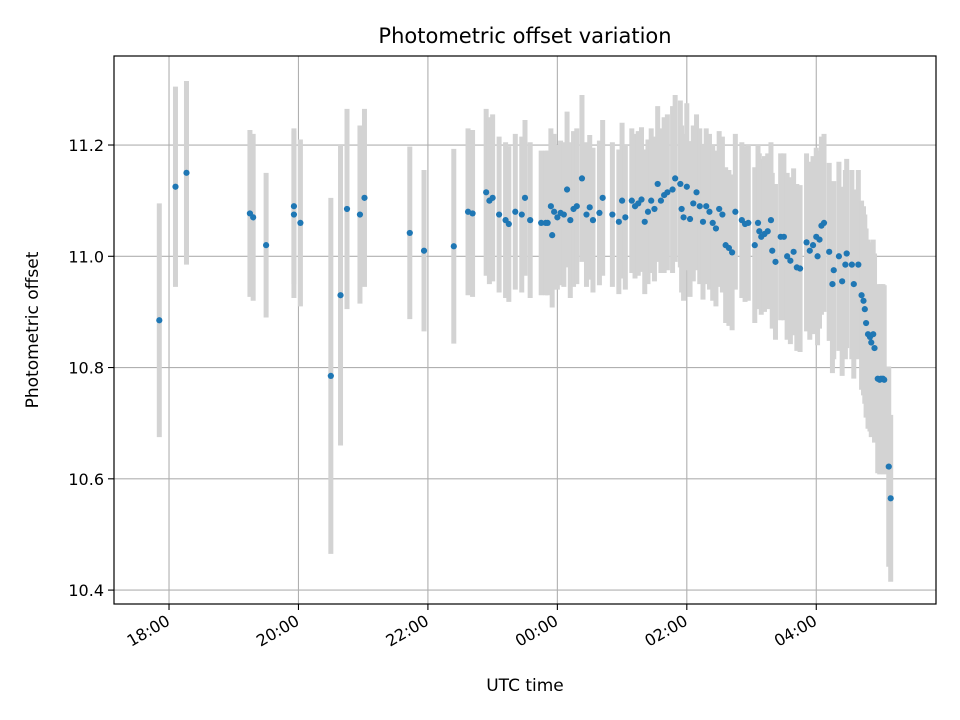  What do you see at coordinates (525, 686) in the screenshot?
I see `x-axis-label: UTC time` at bounding box center [525, 686].